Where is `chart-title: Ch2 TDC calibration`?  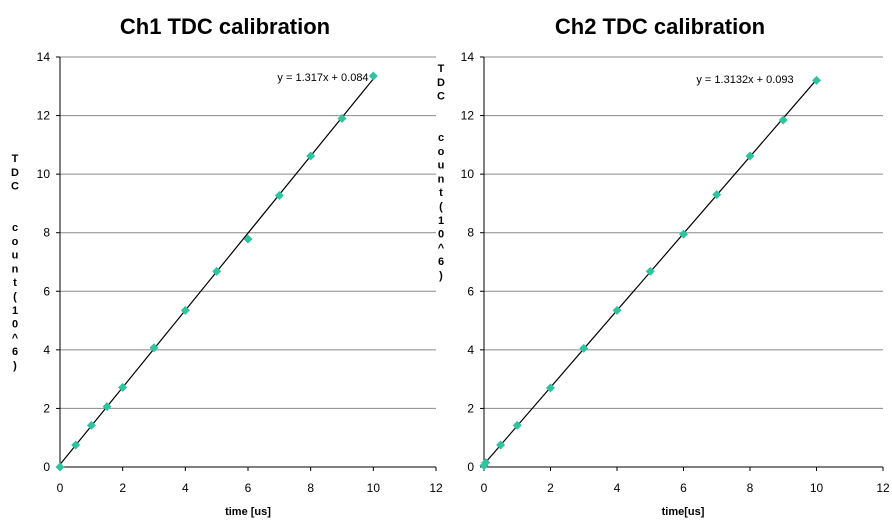 chart-title: Ch2 TDC calibration is located at coordinates (660, 26).